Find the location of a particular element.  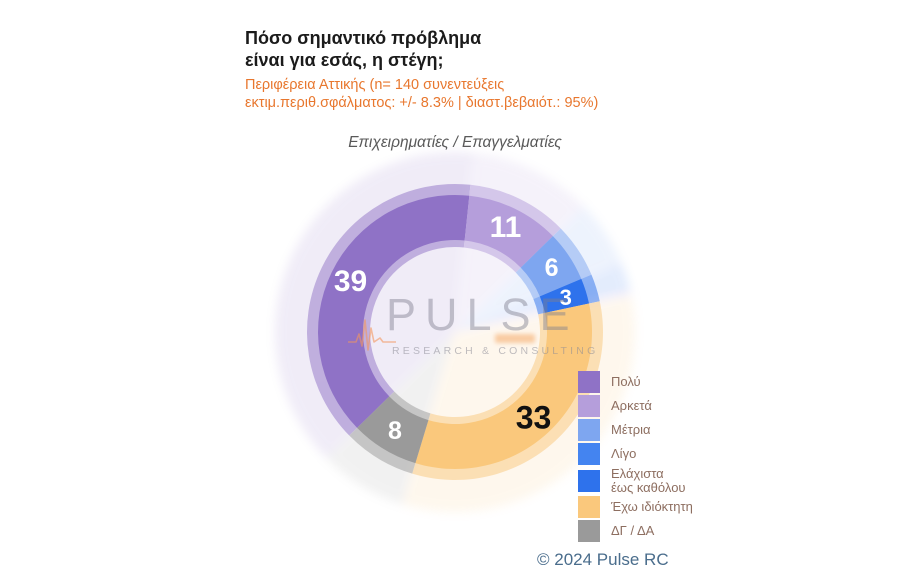

legend-label-4: Ελάχιστα έως καθόλου is located at coordinates (648, 480).